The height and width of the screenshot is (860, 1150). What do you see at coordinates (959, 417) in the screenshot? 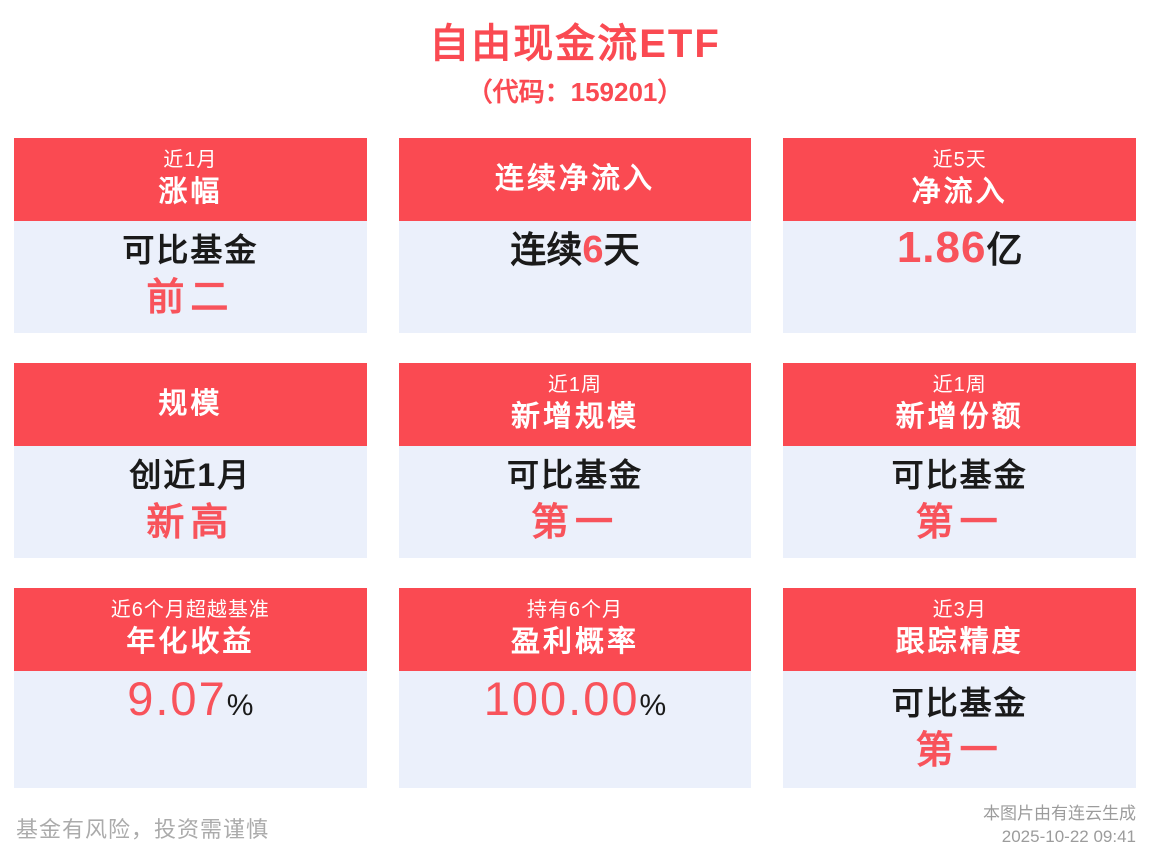
I see `card-metric-label: 新增份额` at bounding box center [959, 417].